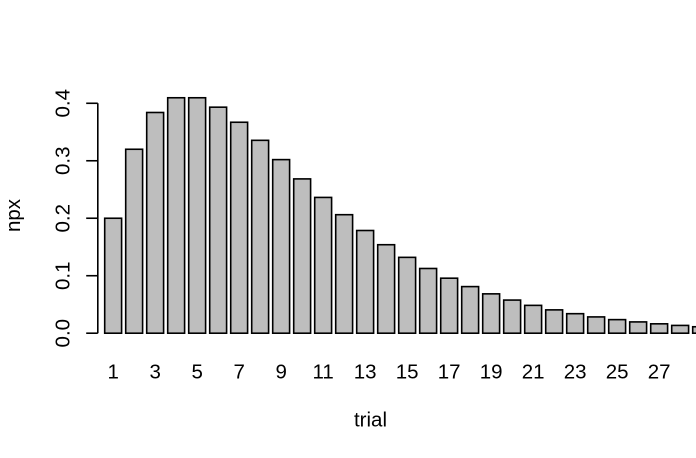 The width and height of the screenshot is (696, 458). I want to click on svg-text: 23, so click(575, 372).